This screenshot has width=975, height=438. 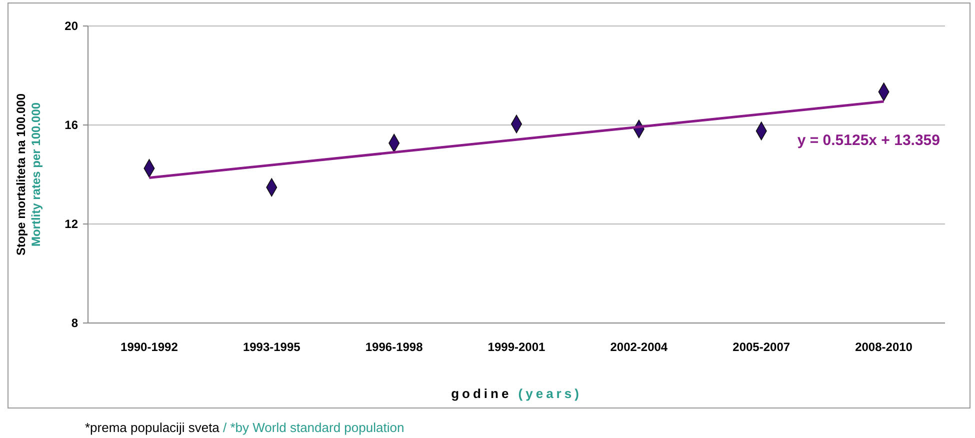 What do you see at coordinates (394, 347) in the screenshot?
I see `x-tick-label: 1996-1998` at bounding box center [394, 347].